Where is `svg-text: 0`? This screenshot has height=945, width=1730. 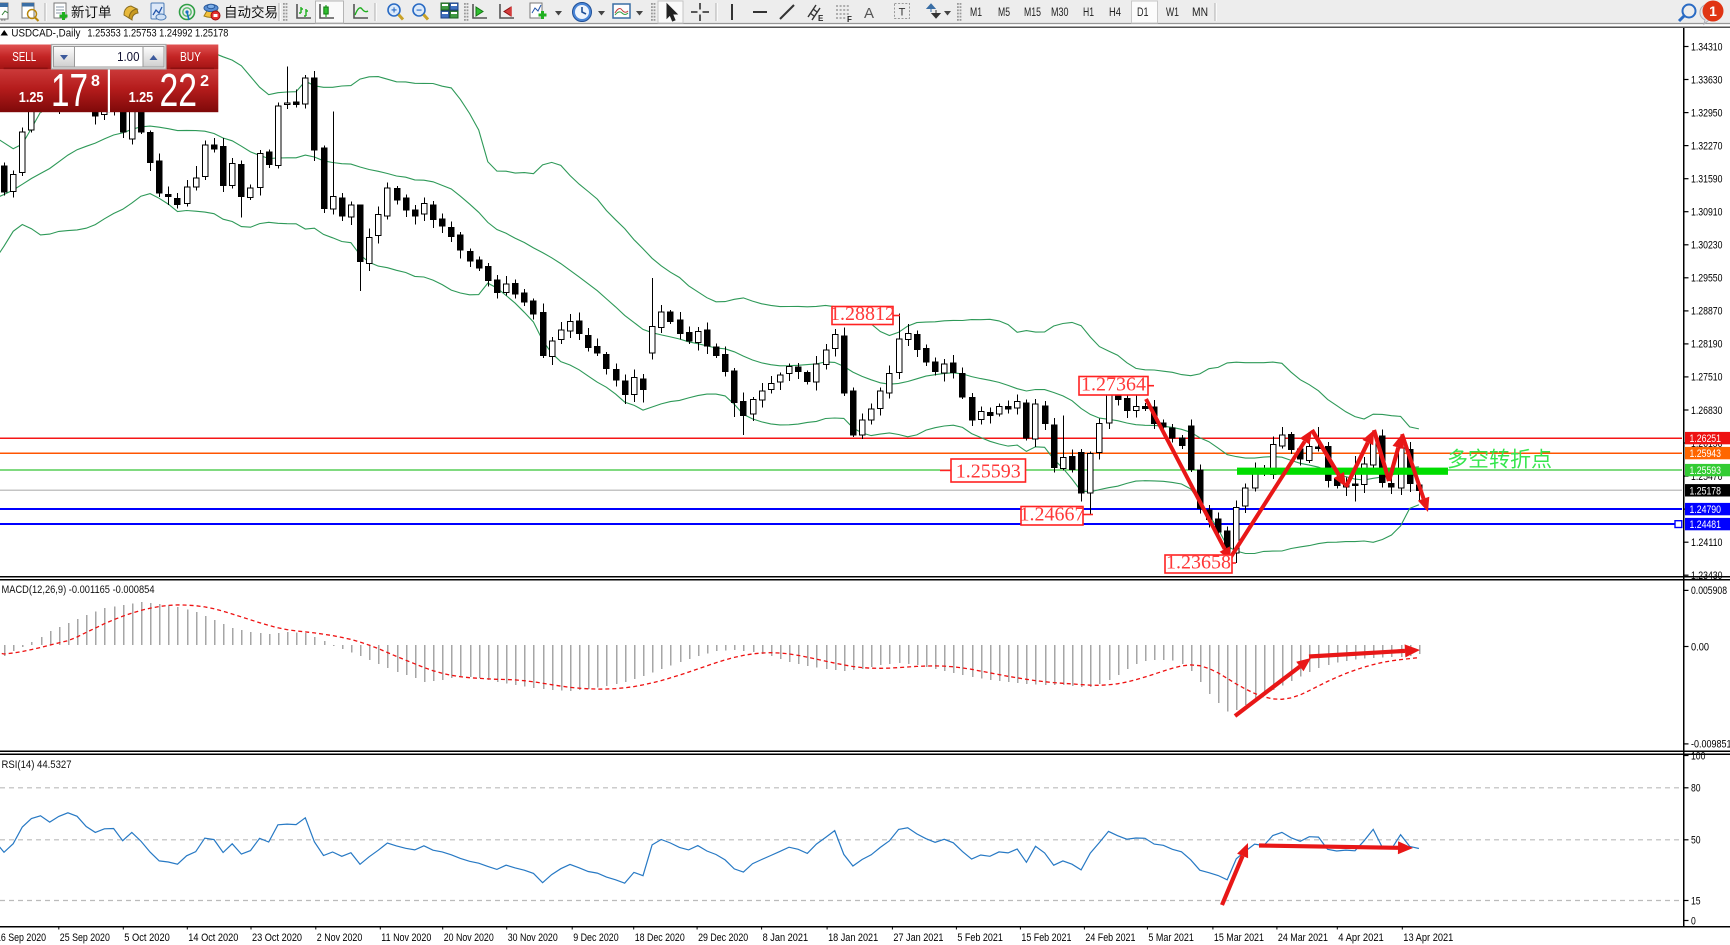 svg-text: 0 is located at coordinates (1693, 921).